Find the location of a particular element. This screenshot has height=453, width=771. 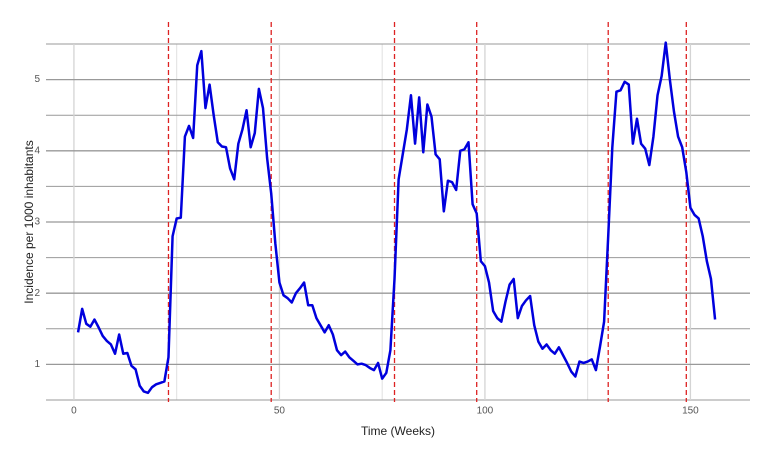

y-axis-title: Incidence per 1000 inhabitants is located at coordinates (29, 221).